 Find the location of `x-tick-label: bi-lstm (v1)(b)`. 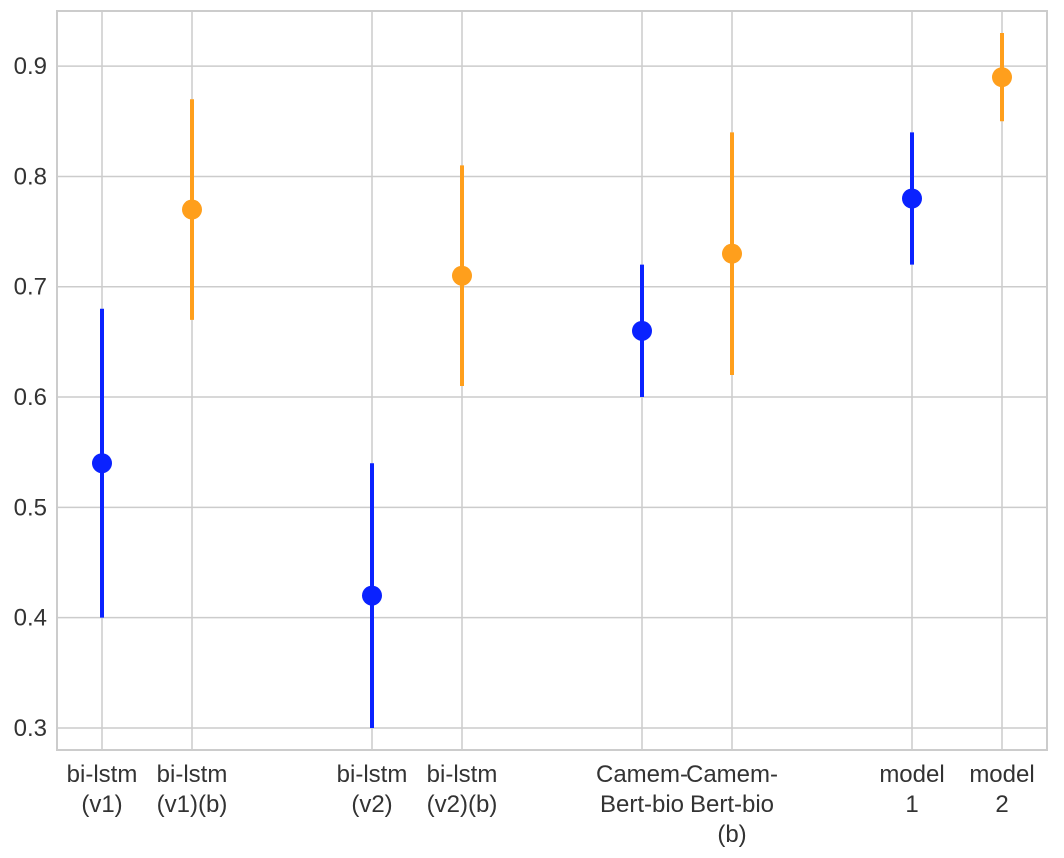

x-tick-label: bi-lstm (v1)(b) is located at coordinates (192, 789).